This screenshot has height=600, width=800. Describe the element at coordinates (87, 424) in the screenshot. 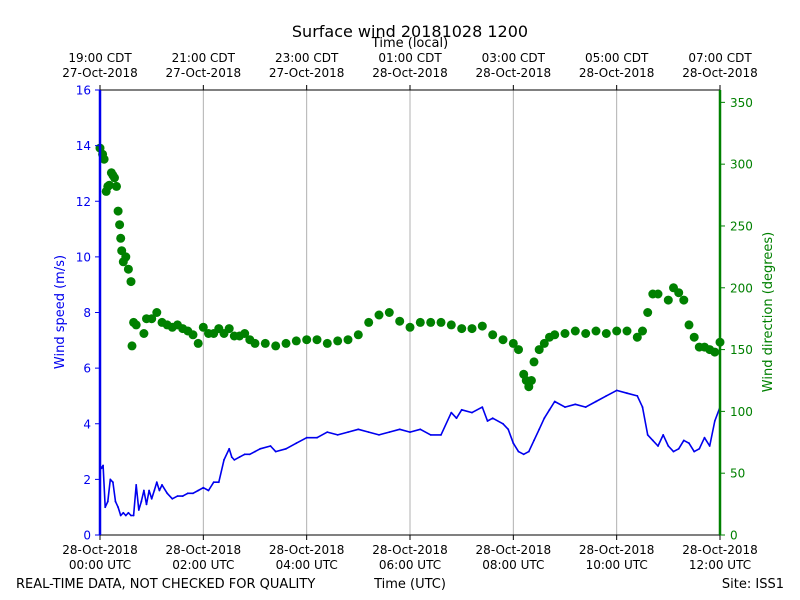

I see `y-left-tick-label: 4` at that location.